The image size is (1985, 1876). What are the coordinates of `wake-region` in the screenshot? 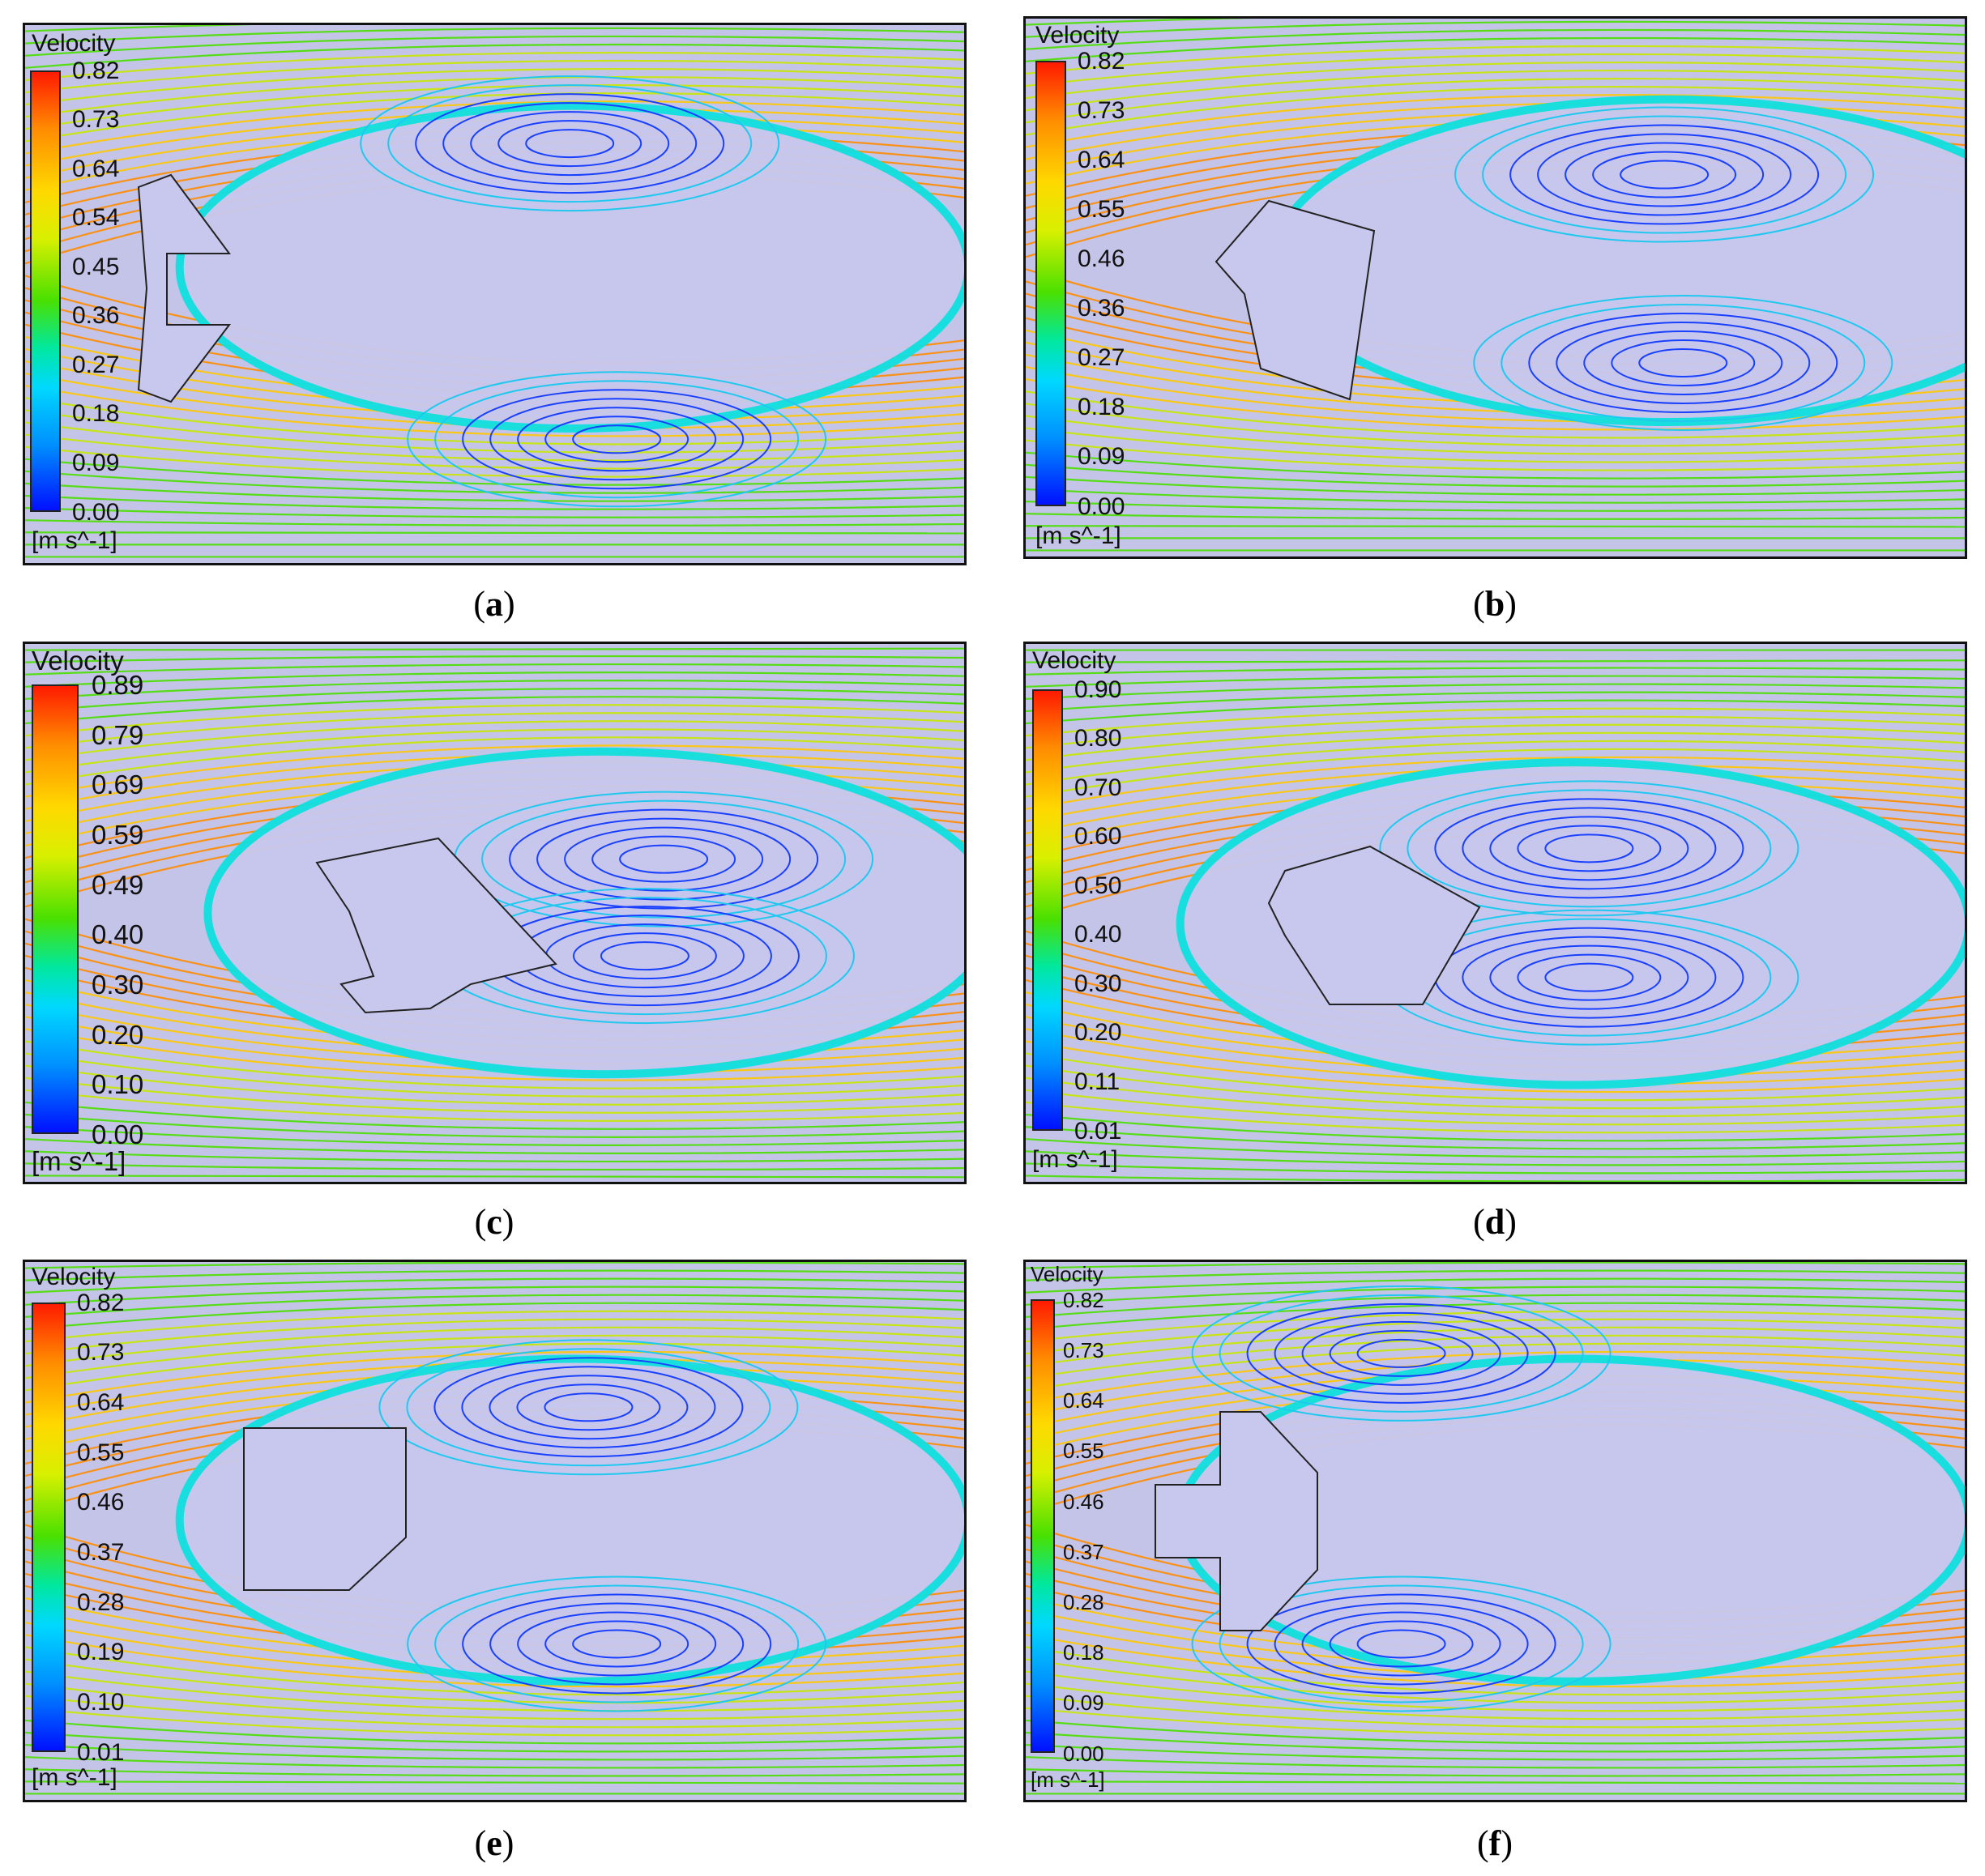 It's located at (569, 267).